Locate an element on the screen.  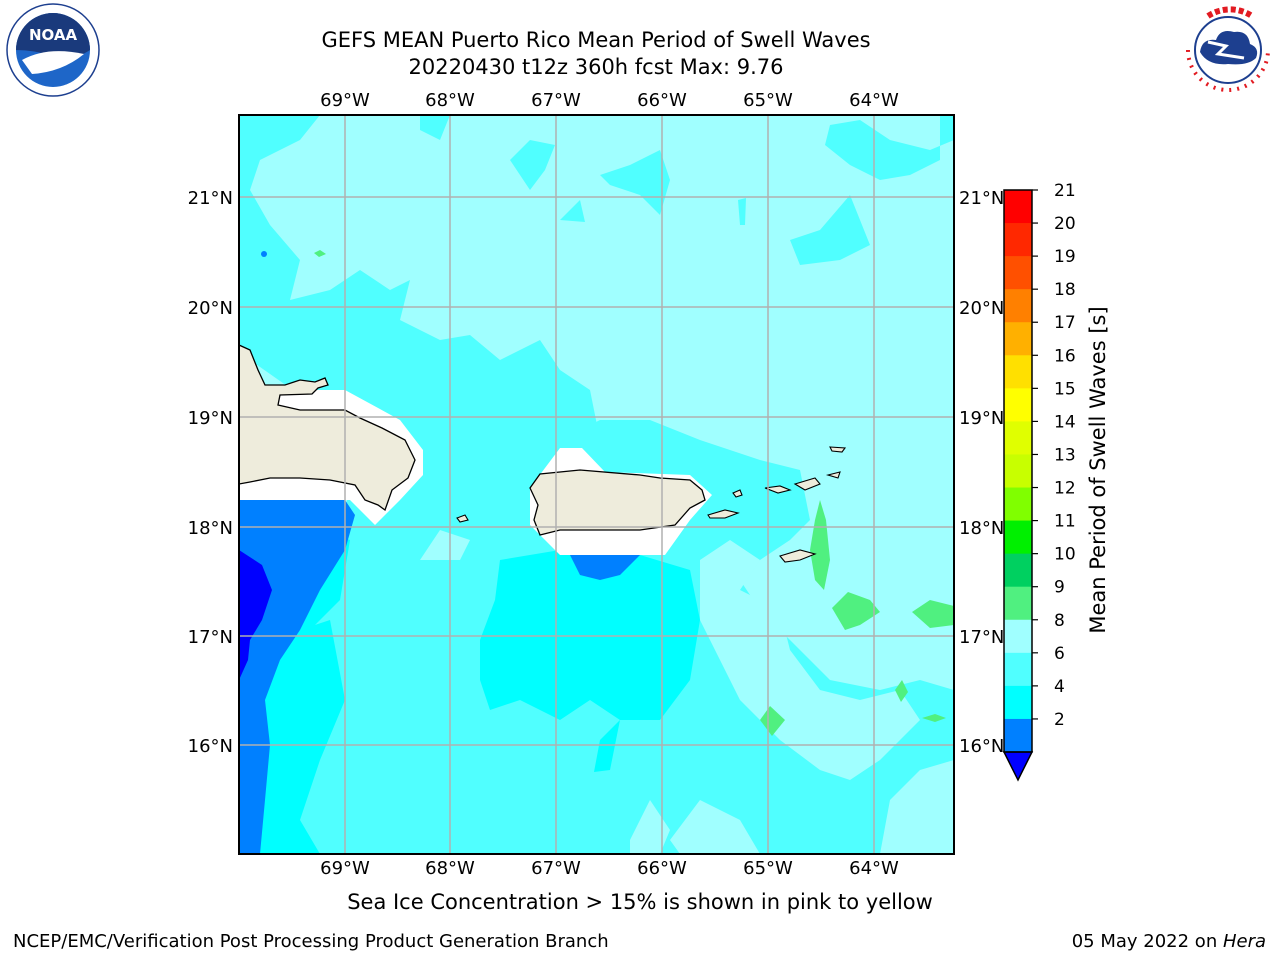
field-6-8s-top3 is located at coordinates (572, 211).